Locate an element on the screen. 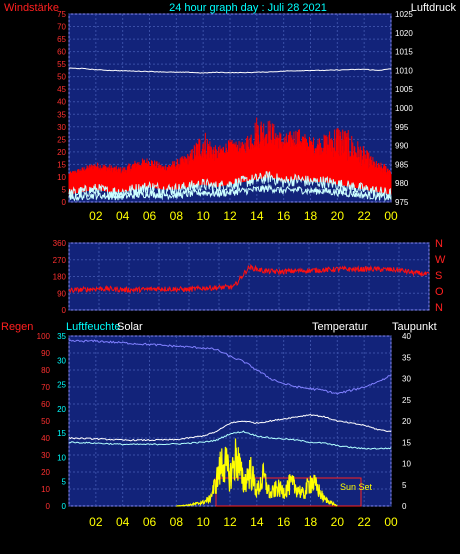 This screenshot has height=554, width=460. wind-left-tick-label: 60 is located at coordinates (61, 52).